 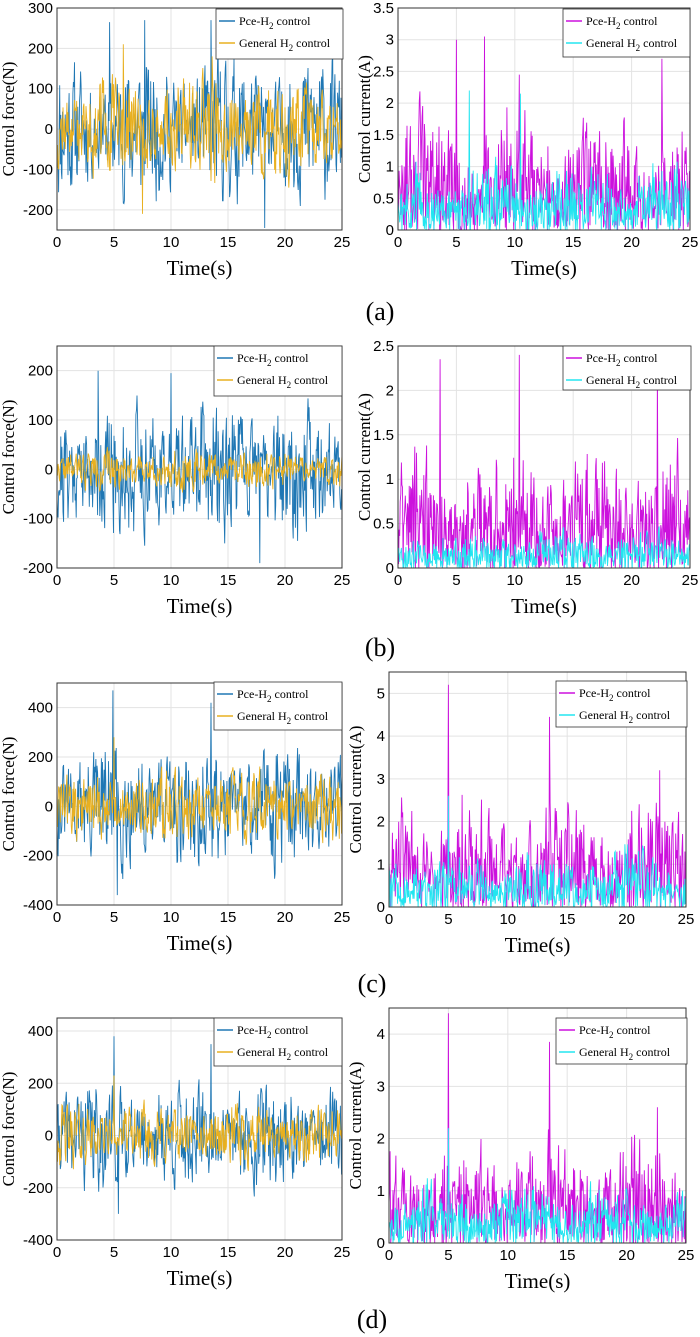 What do you see at coordinates (380, 647) in the screenshot?
I see `panel-label: (b)` at bounding box center [380, 647].